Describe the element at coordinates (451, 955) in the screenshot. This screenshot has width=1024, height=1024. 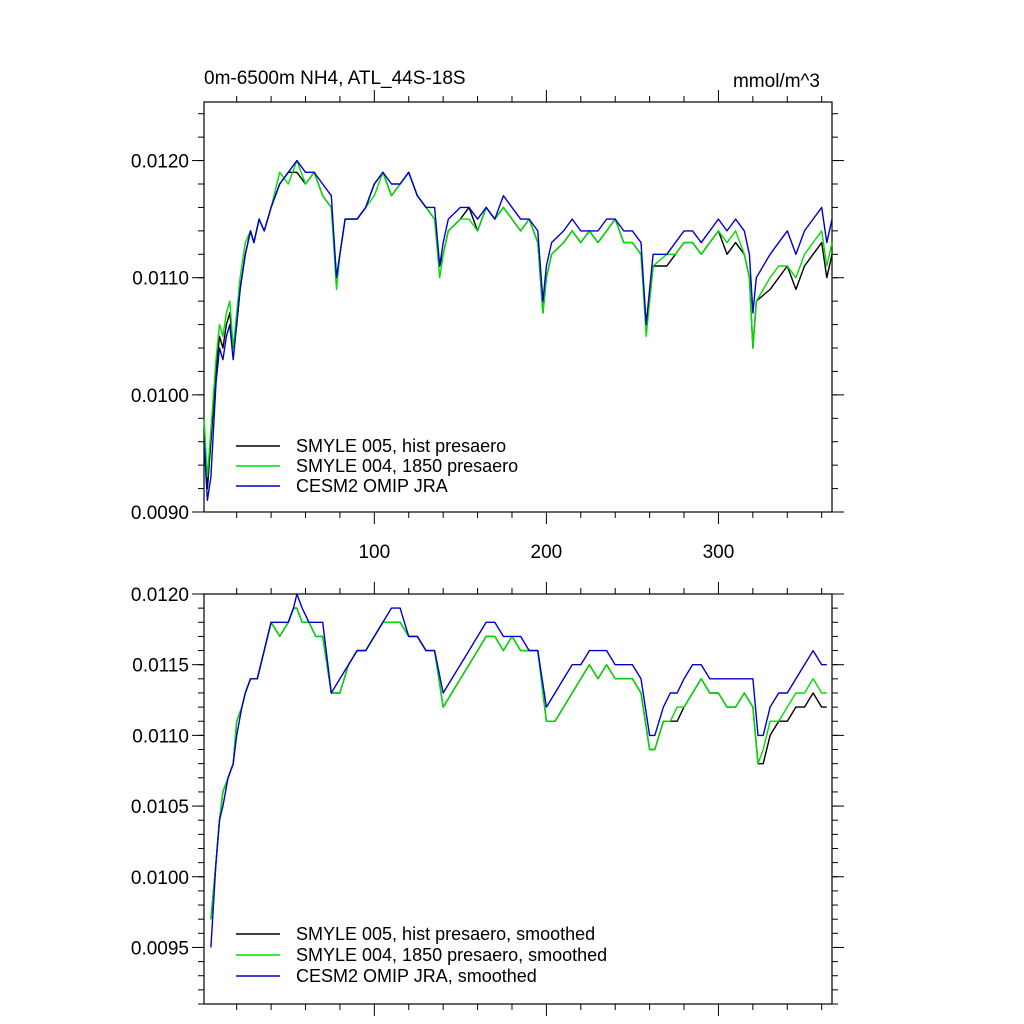
I see `legend-label: SMYLE 004, 1850 presaero, smoothed` at that location.